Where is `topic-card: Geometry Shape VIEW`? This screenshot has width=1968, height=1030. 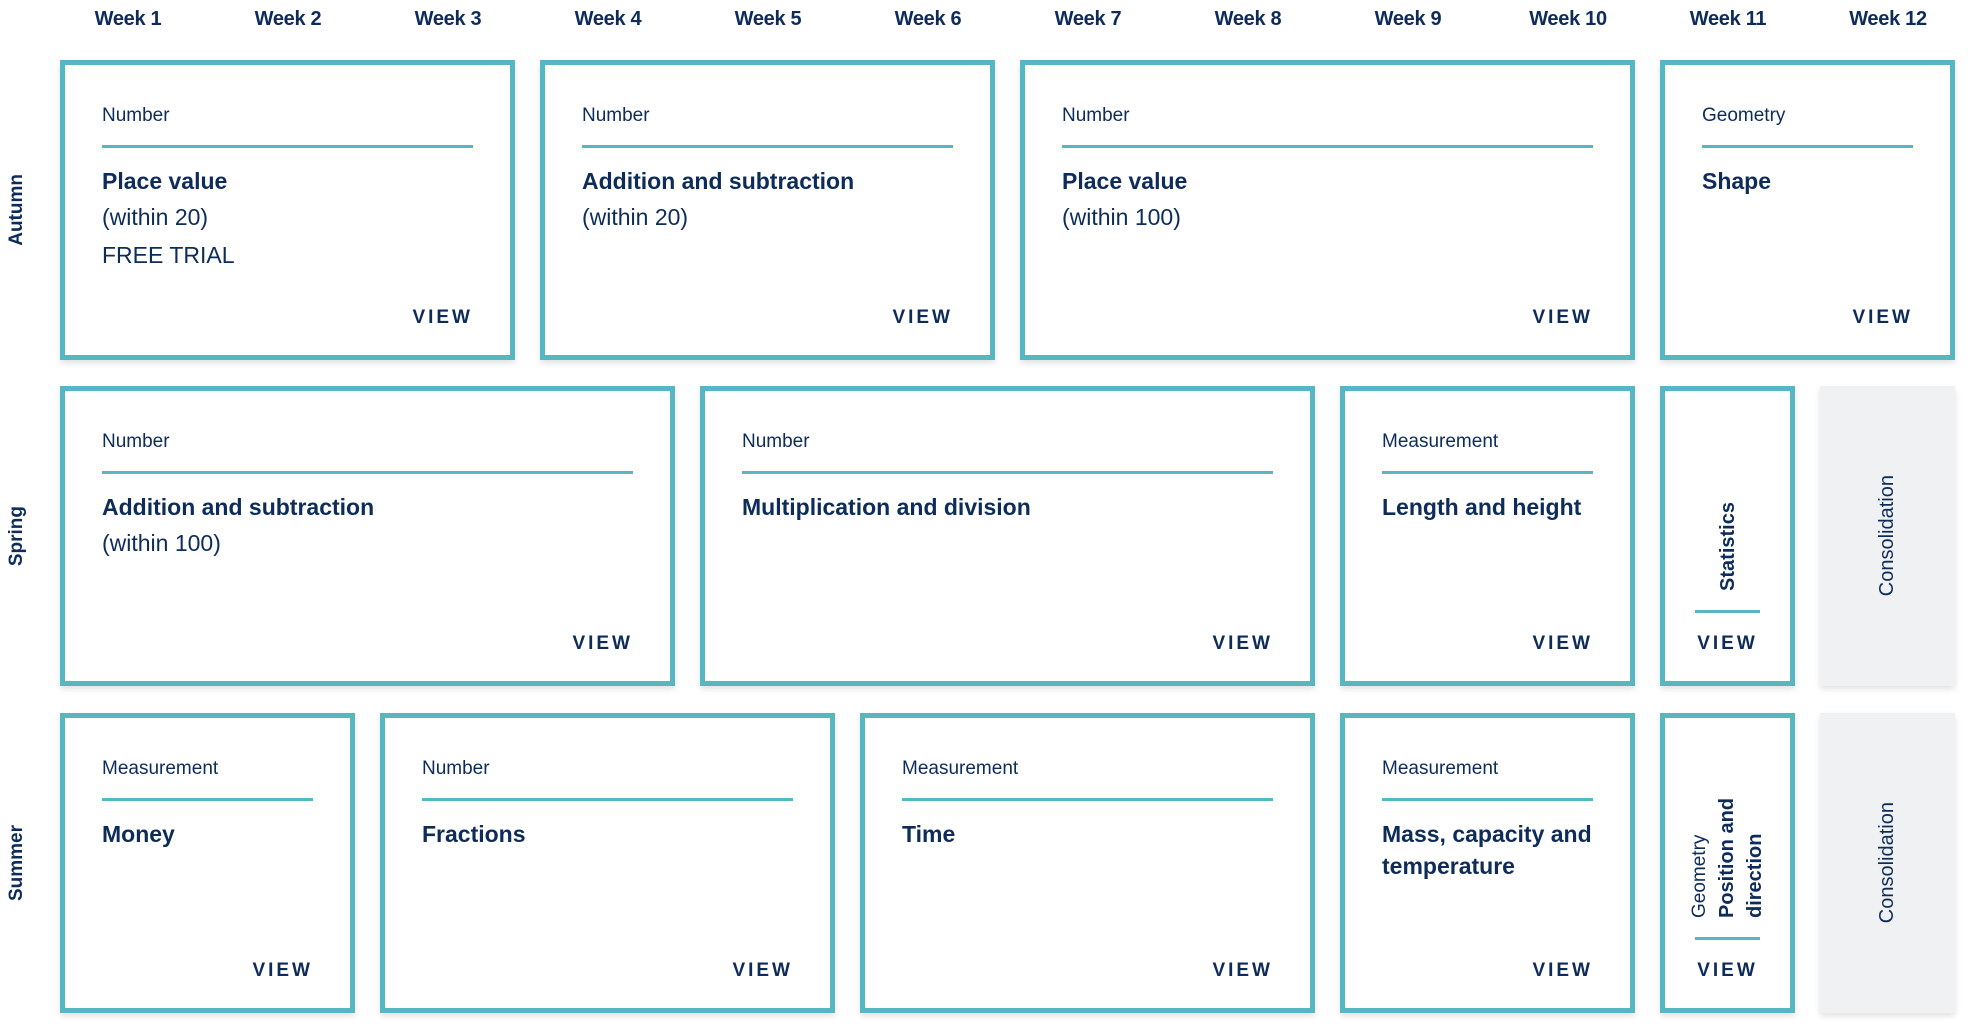
topic-card: Geometry Shape VIEW is located at coordinates (1807, 210).